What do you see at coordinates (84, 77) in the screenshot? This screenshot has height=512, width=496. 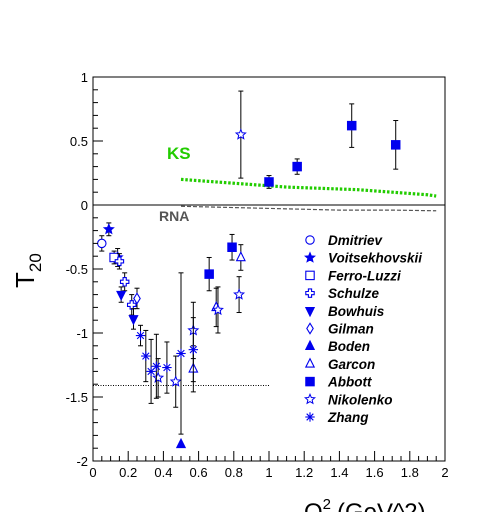 I see `y-tick-label: 1` at bounding box center [84, 77].